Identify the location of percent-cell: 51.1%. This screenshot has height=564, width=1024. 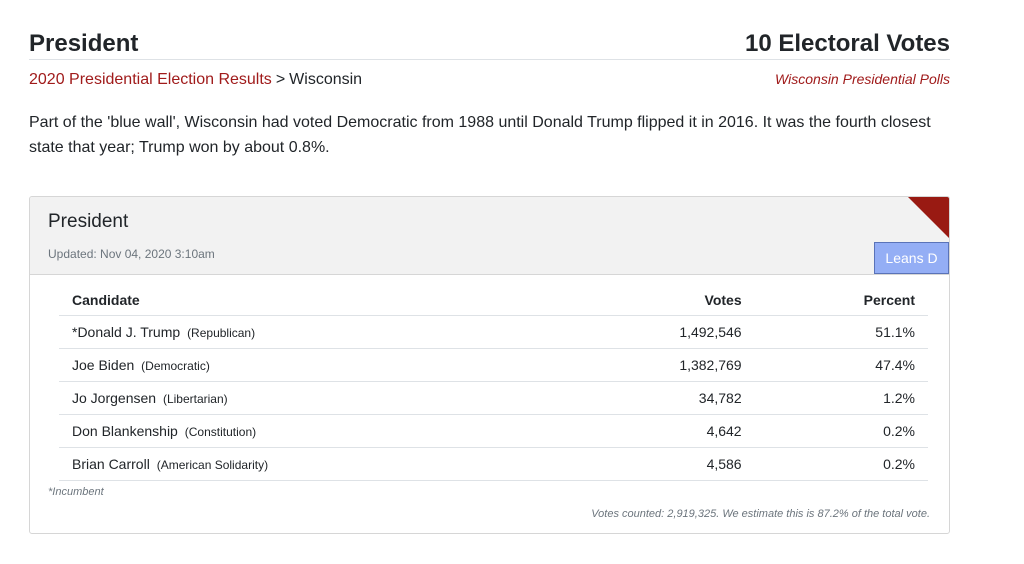
(841, 332).